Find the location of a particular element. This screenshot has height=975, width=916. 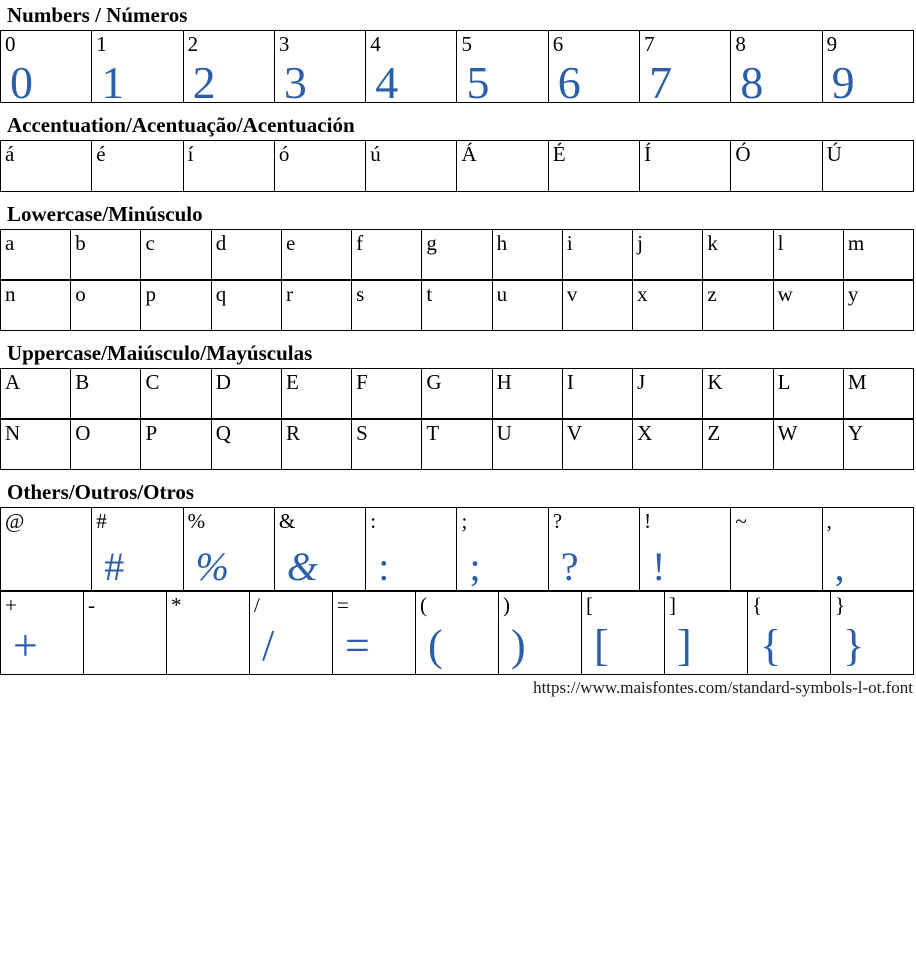

char-label: r is located at coordinates (289, 294).